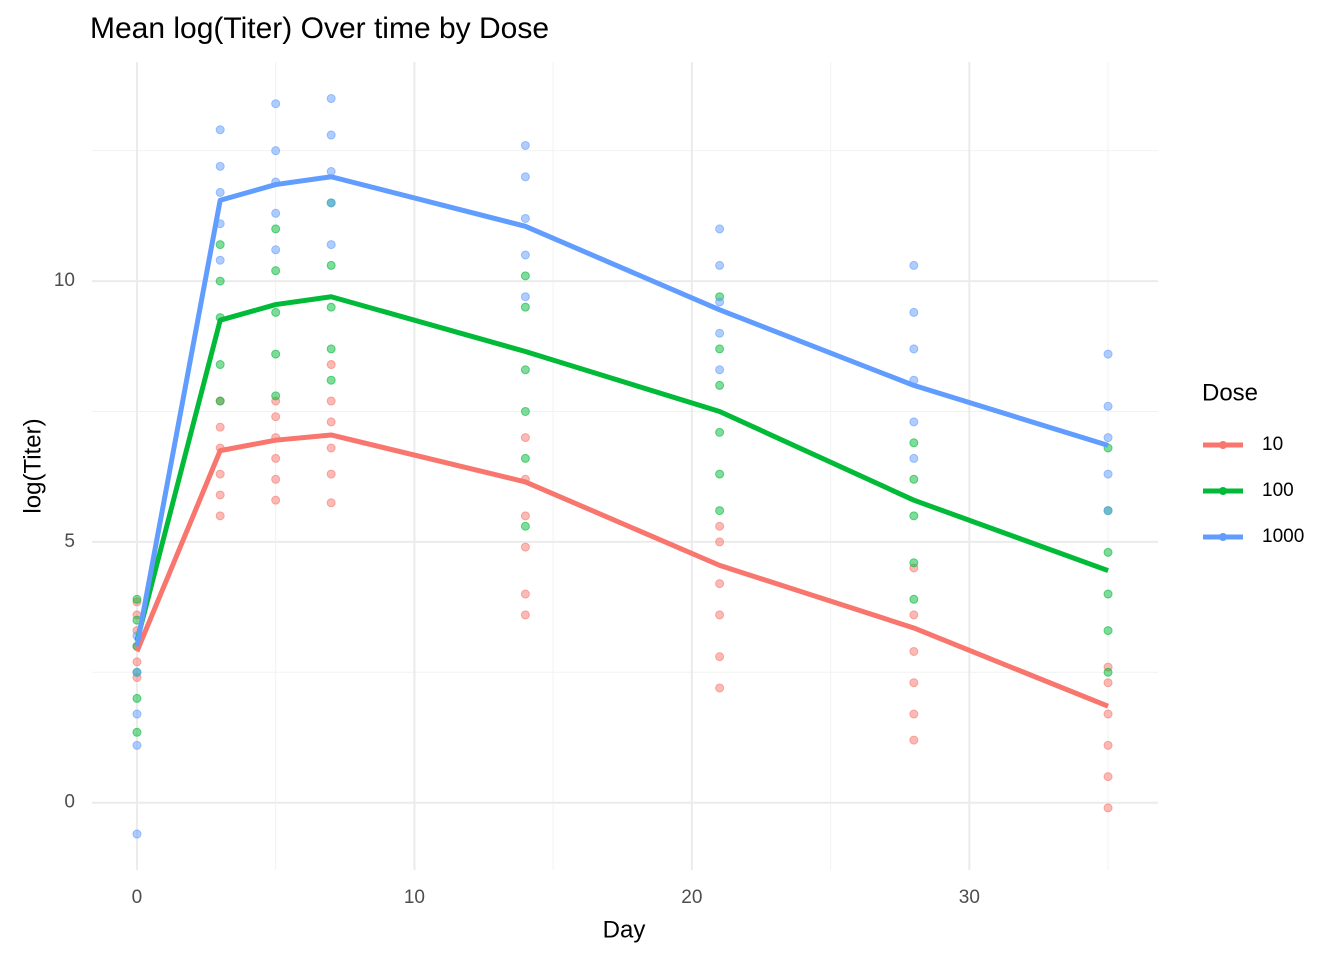 This screenshot has width=1344, height=960. I want to click on y-tick-label: 10, so click(64, 280).